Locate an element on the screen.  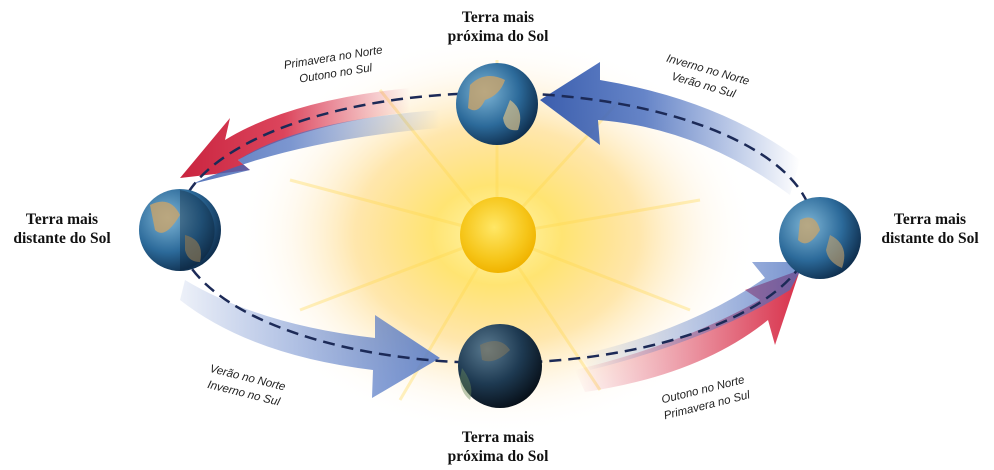
label-left-farthest: Terra mais distante do Sol is located at coordinates (62, 229).